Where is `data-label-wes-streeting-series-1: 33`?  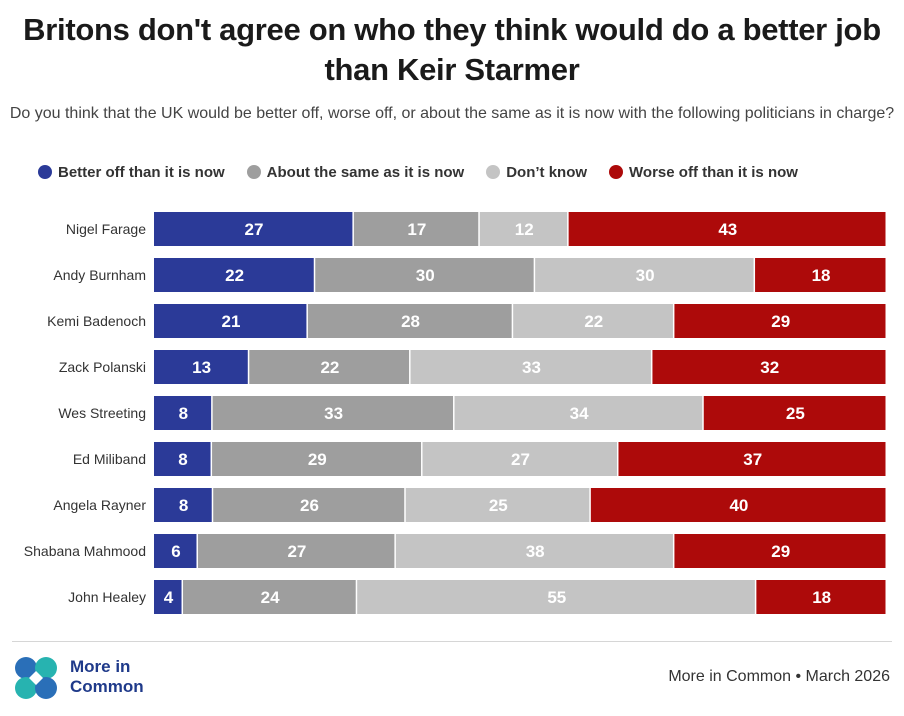
data-label-wes-streeting-series-1: 33 is located at coordinates (333, 413).